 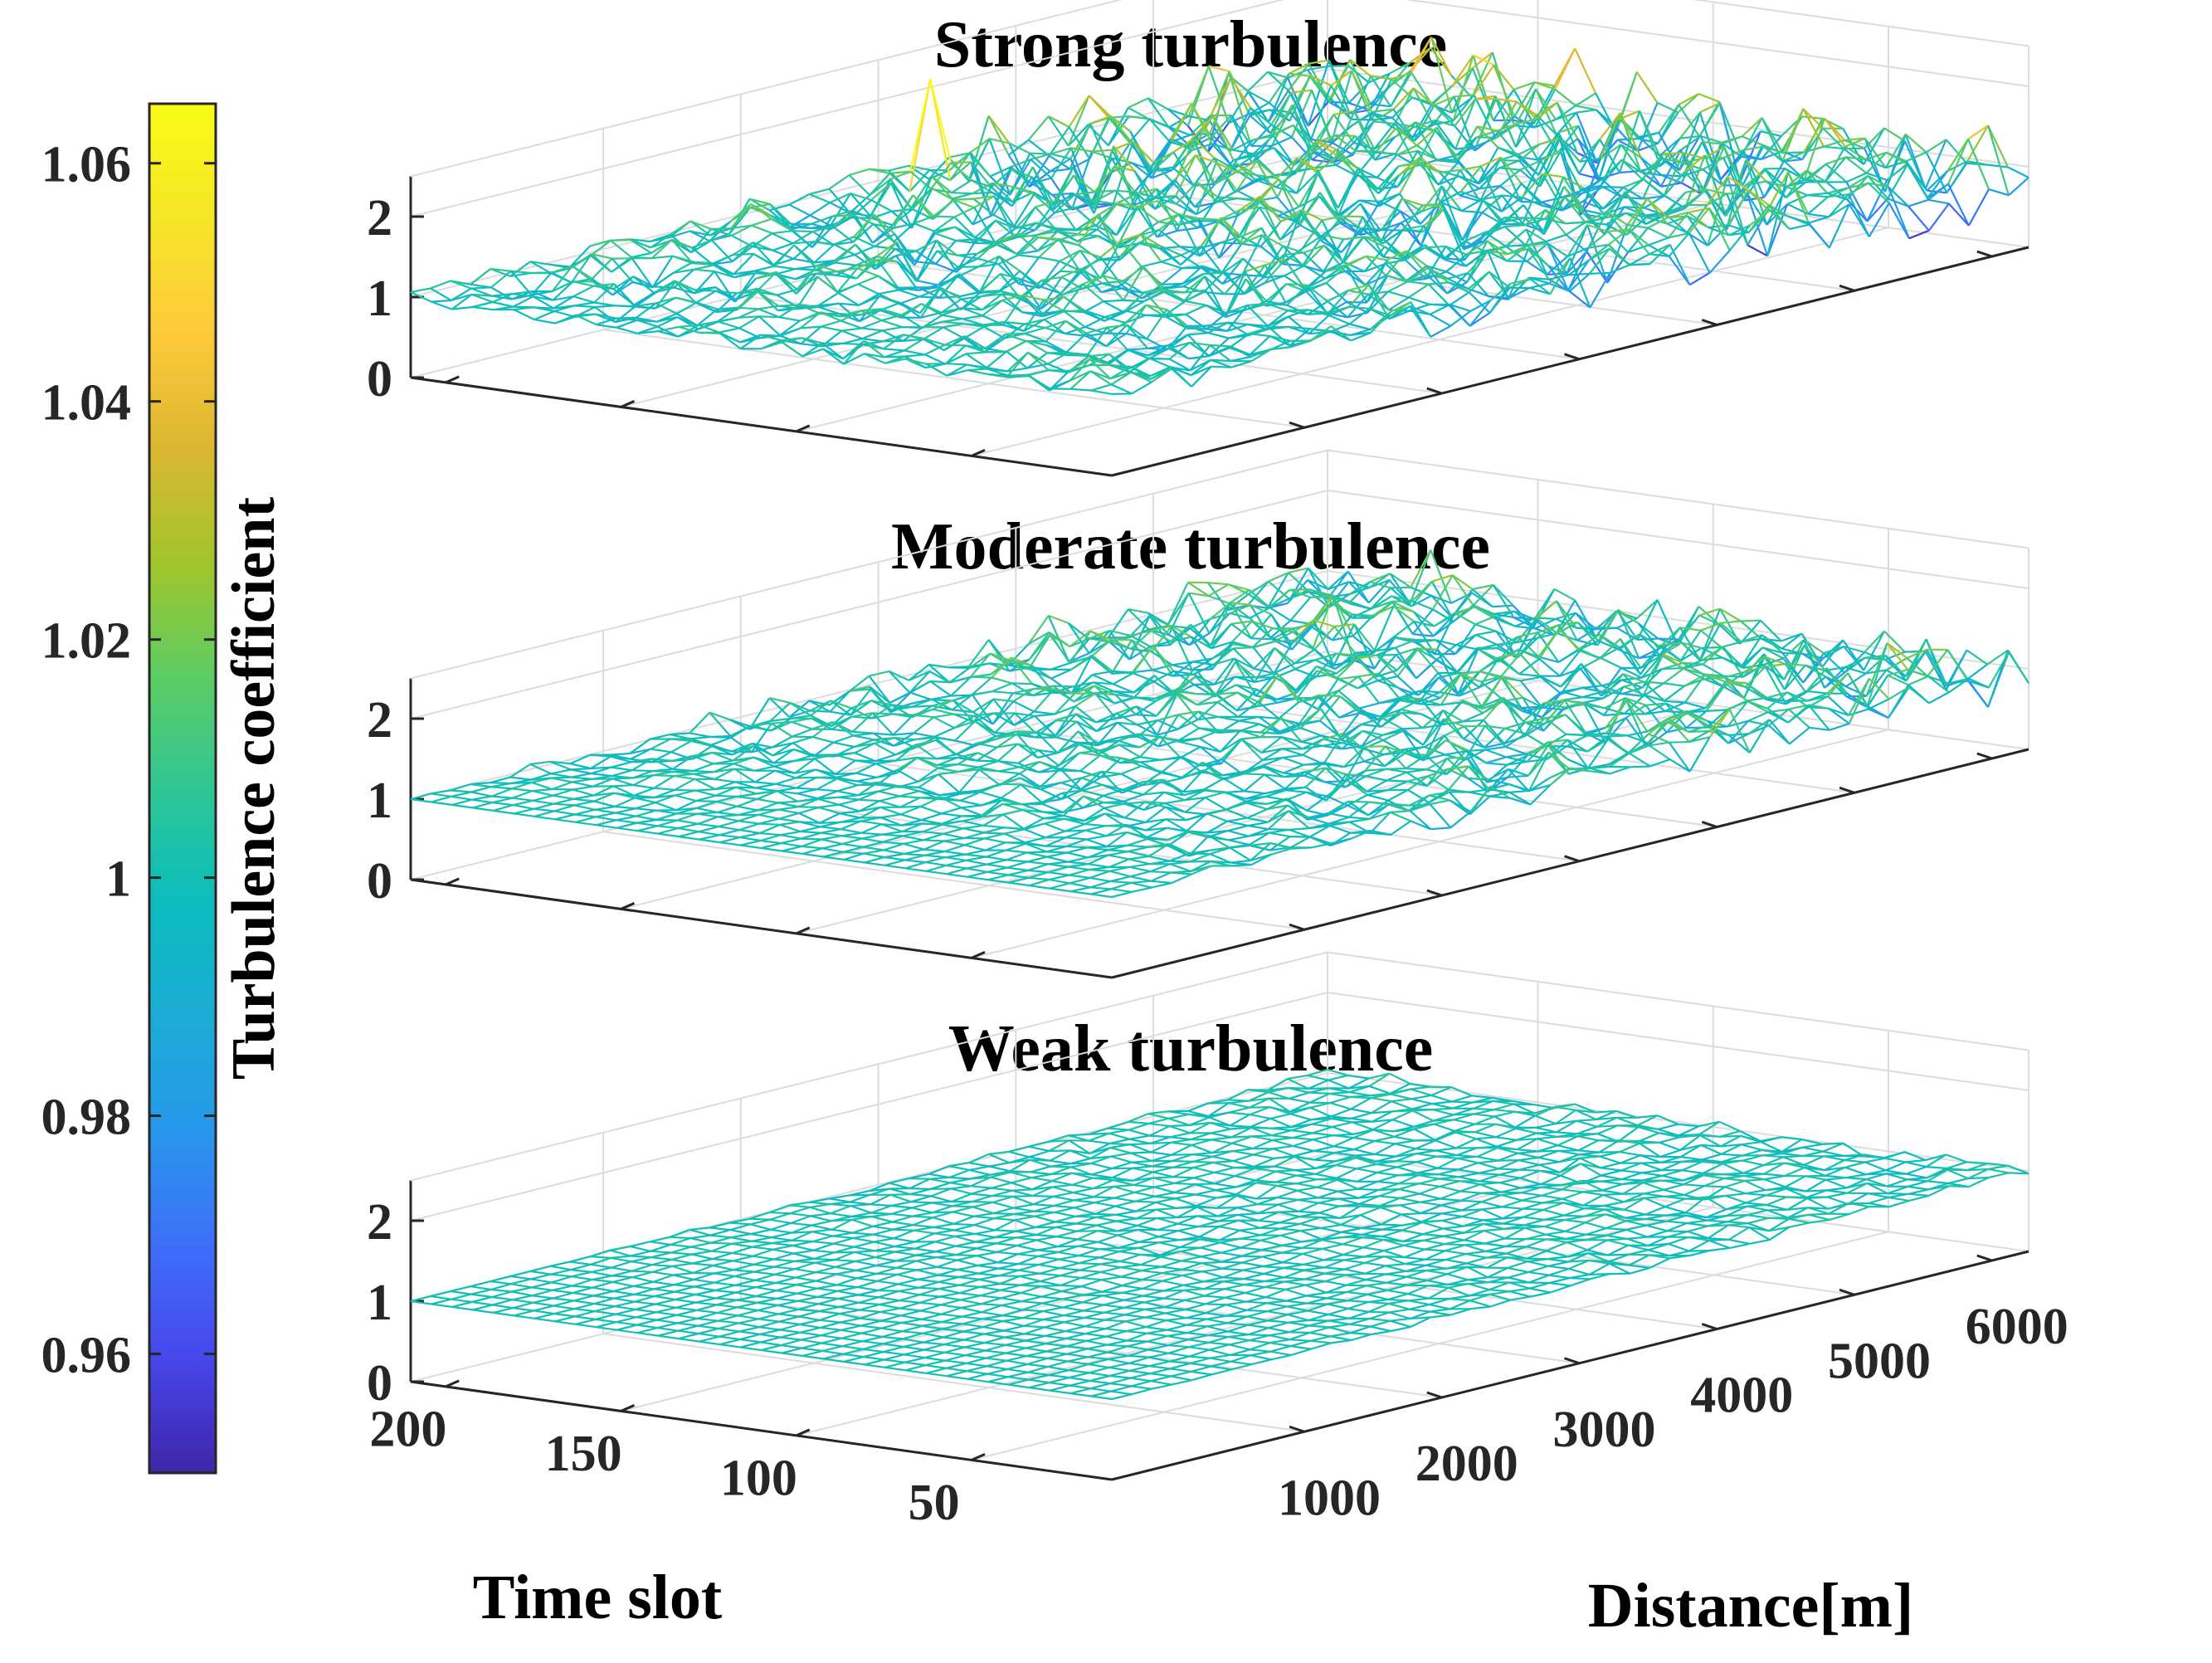 What do you see at coordinates (1219, 182) in the screenshot?
I see `grid-line` at bounding box center [1219, 182].